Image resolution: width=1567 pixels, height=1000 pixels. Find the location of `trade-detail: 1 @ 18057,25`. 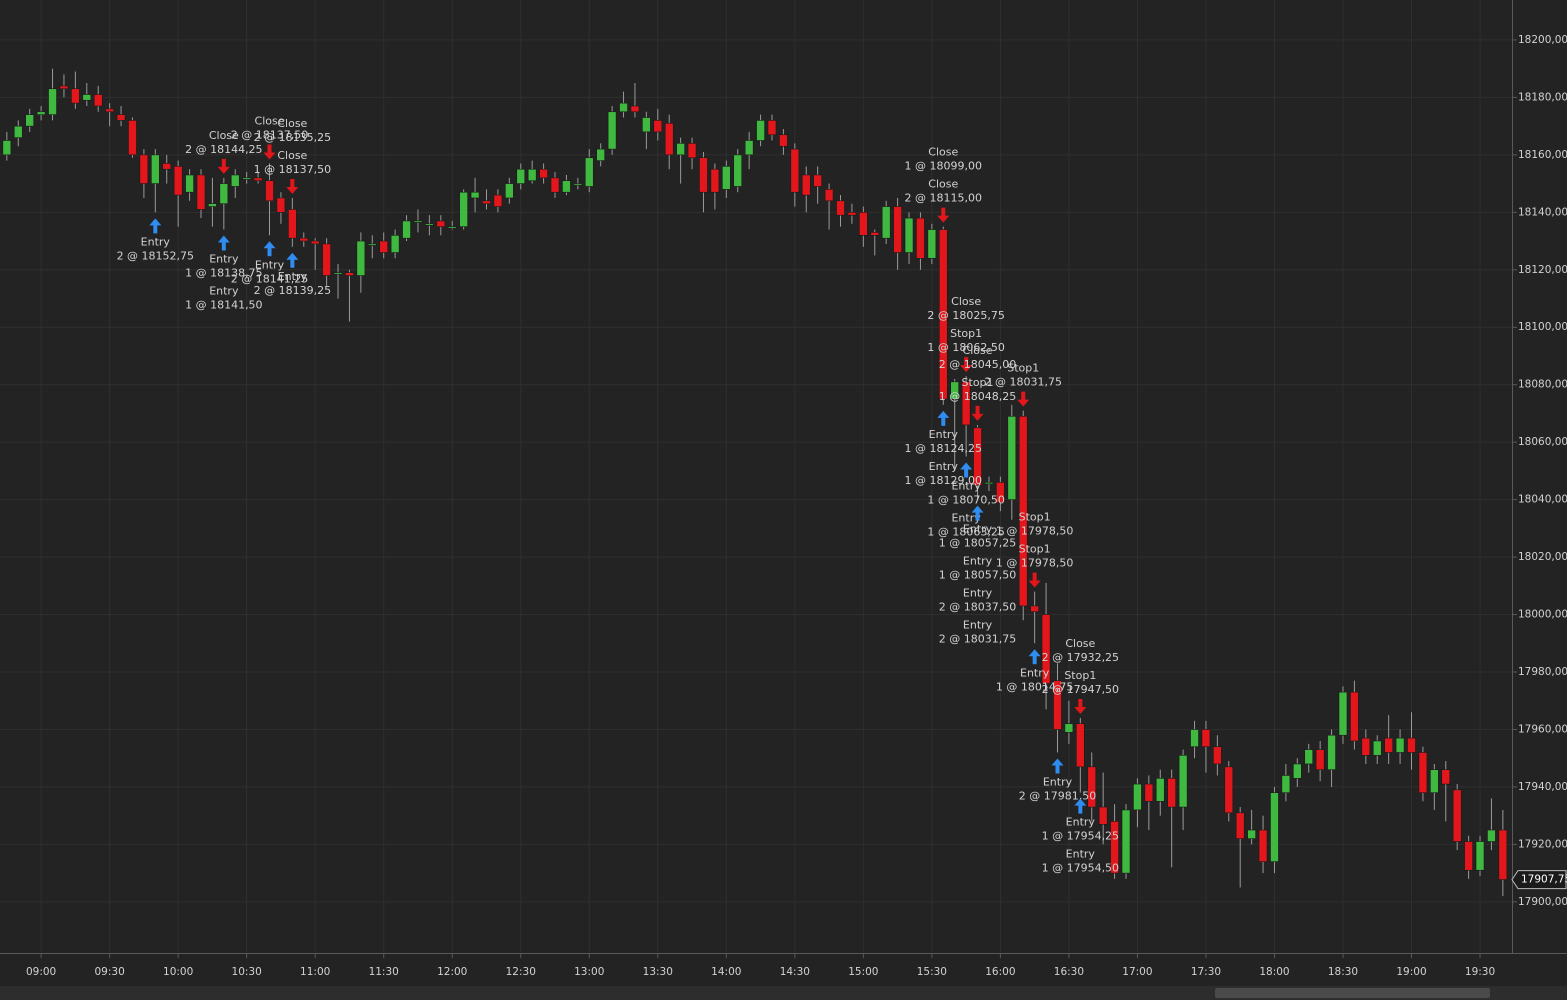

trade-detail: 1 @ 18057,25 is located at coordinates (977, 543).